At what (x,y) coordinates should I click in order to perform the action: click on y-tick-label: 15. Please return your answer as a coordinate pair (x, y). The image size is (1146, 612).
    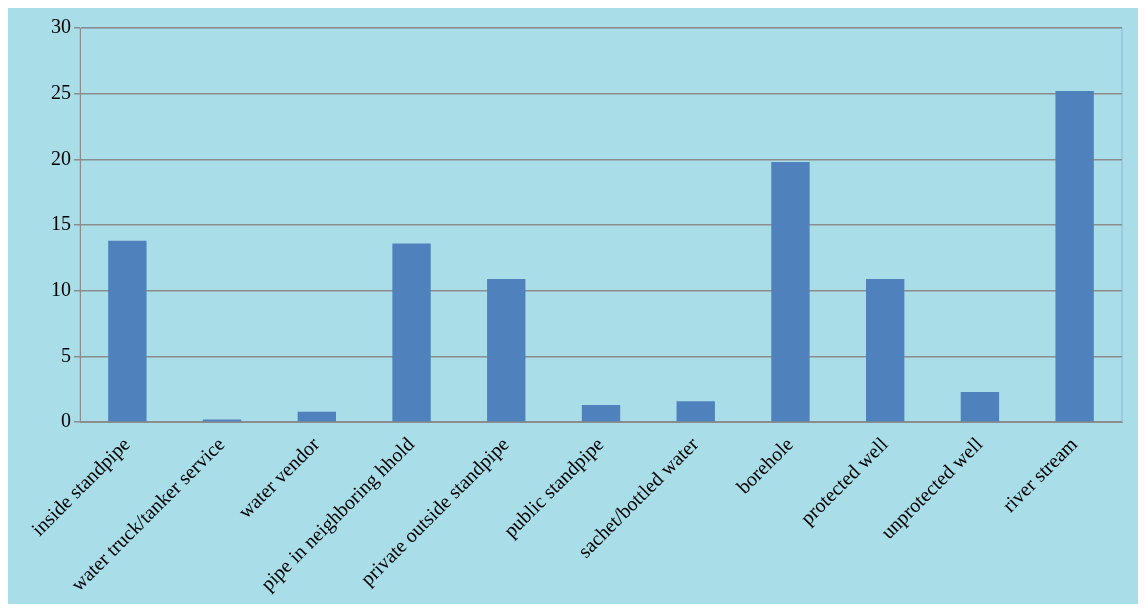
    Looking at the image, I should click on (61, 223).